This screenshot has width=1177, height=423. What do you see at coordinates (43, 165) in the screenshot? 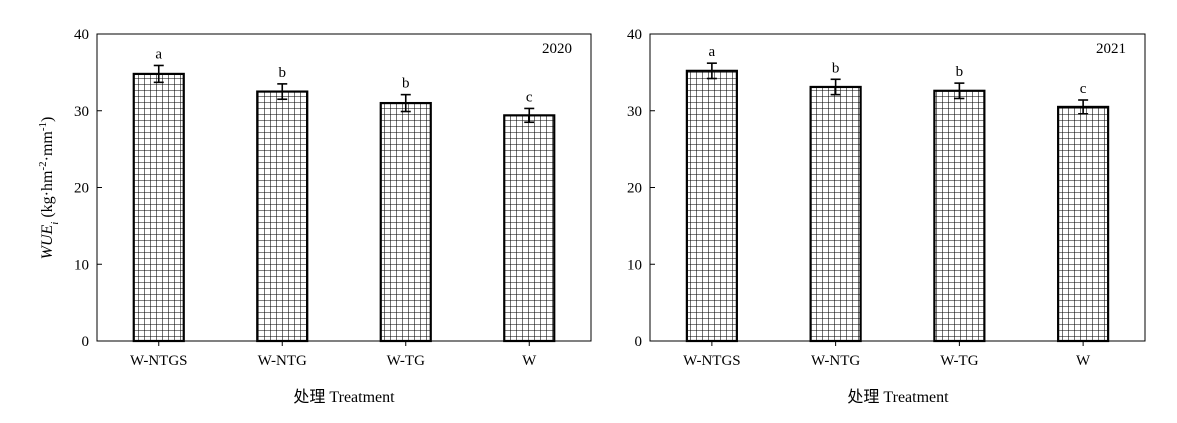
I see `ylabel-superscript-1: -2` at bounding box center [43, 165].